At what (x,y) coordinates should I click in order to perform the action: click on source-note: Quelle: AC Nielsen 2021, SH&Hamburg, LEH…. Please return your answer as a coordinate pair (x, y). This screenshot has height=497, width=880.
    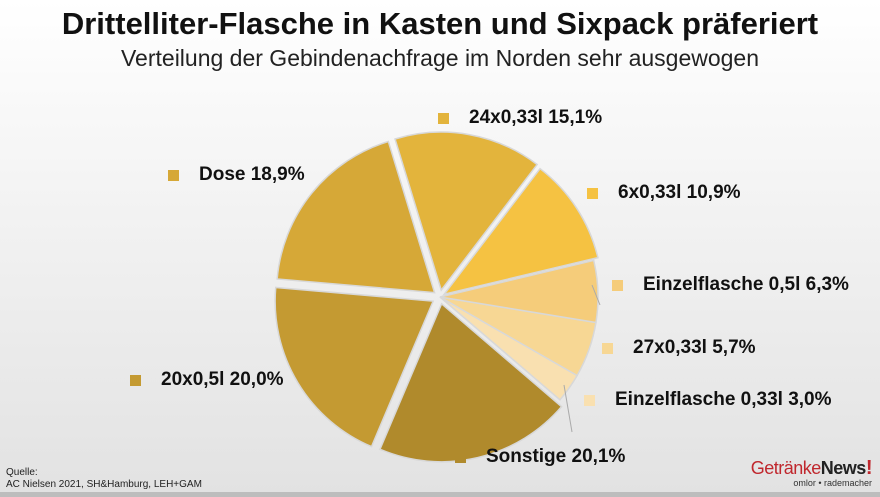
    Looking at the image, I should click on (104, 479).